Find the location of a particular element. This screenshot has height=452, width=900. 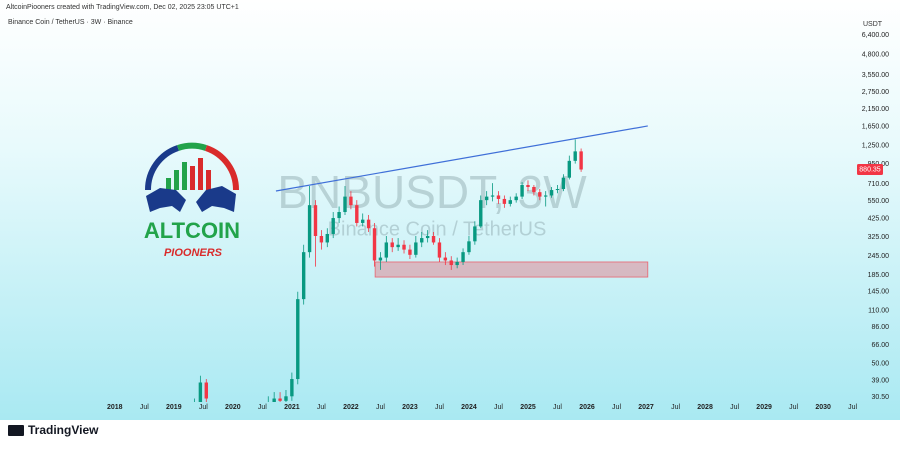

last-price-label: 880.35 is located at coordinates (870, 169).